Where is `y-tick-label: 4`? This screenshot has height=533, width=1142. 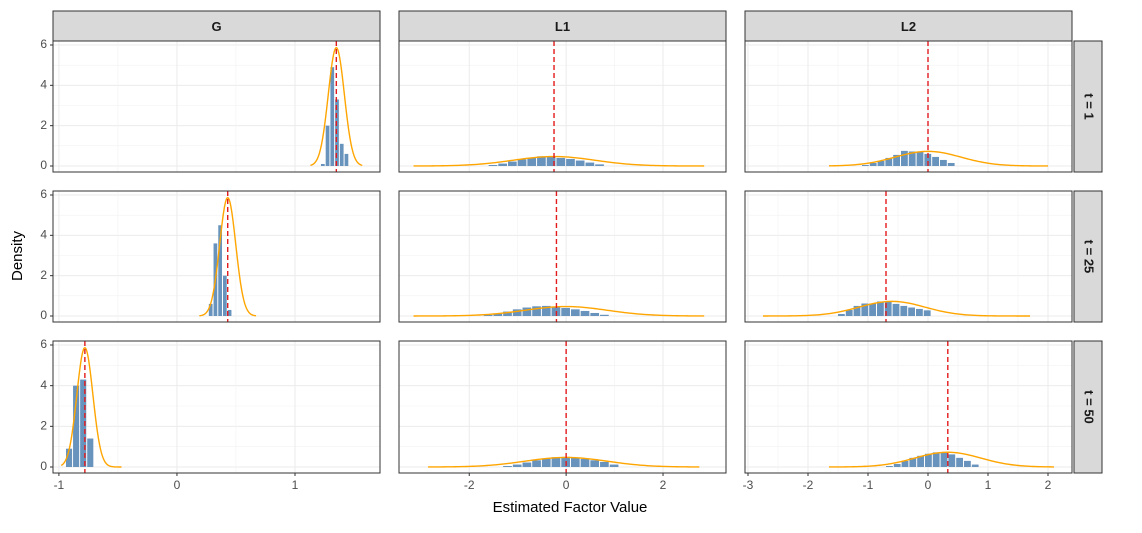 y-tick-label: 4 is located at coordinates (43, 385).